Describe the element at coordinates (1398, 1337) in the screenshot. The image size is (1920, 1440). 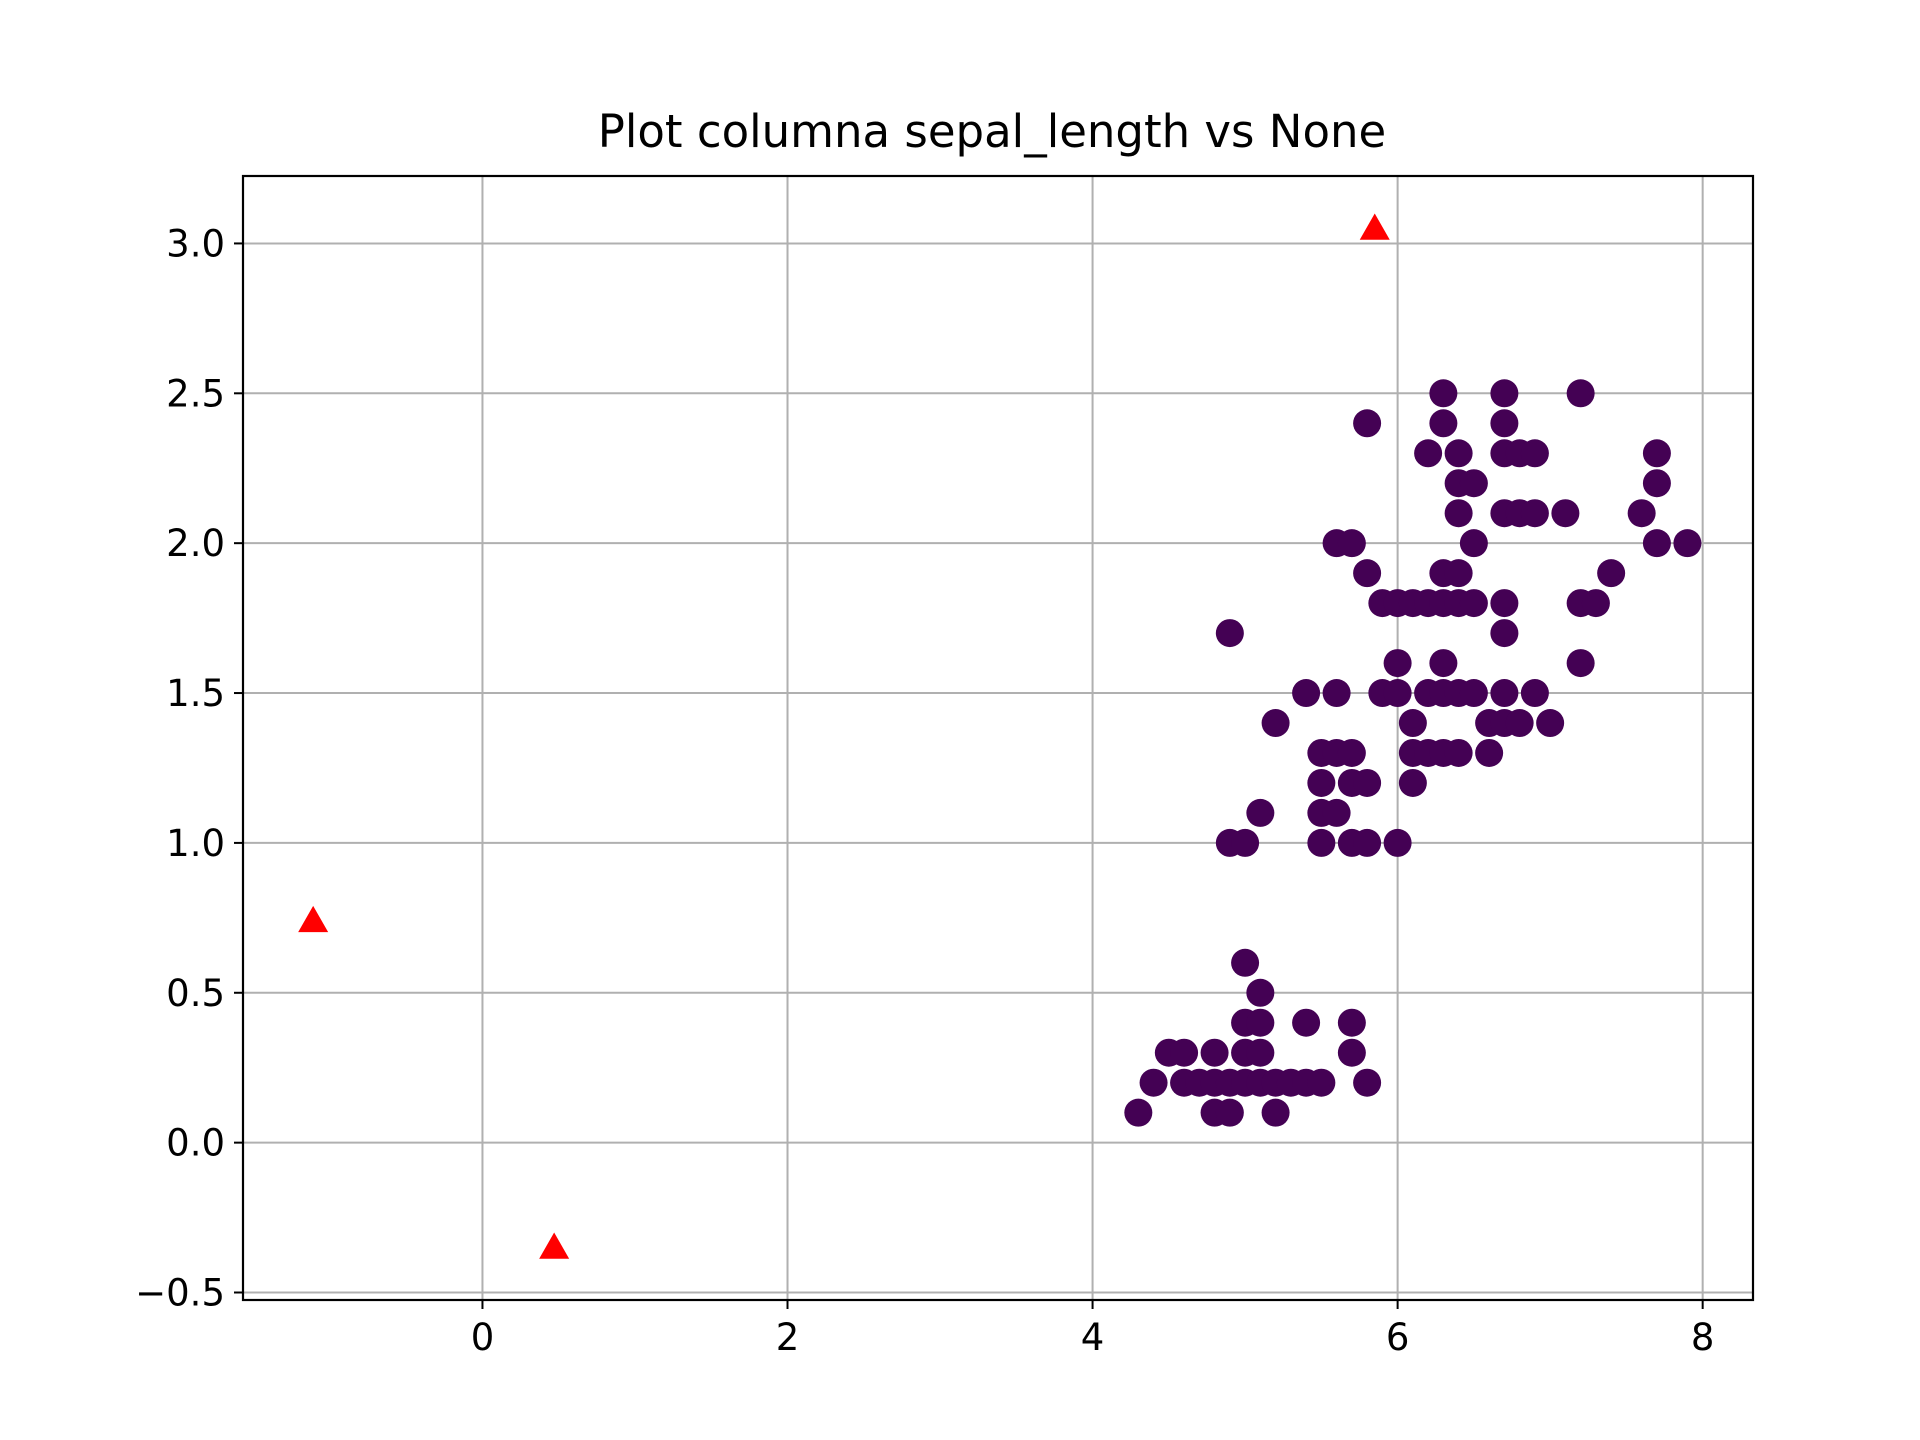
I see `x-tick-label: 6` at that location.